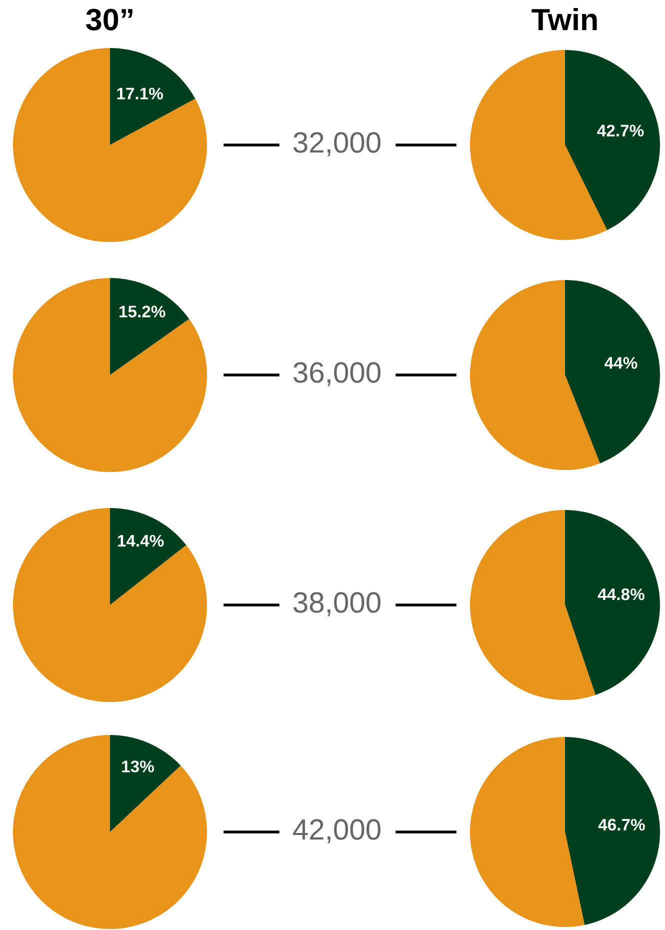 Image resolution: width=665 pixels, height=930 pixels. What do you see at coordinates (621, 594) in the screenshot?
I see `data-label: 44.8%` at bounding box center [621, 594].